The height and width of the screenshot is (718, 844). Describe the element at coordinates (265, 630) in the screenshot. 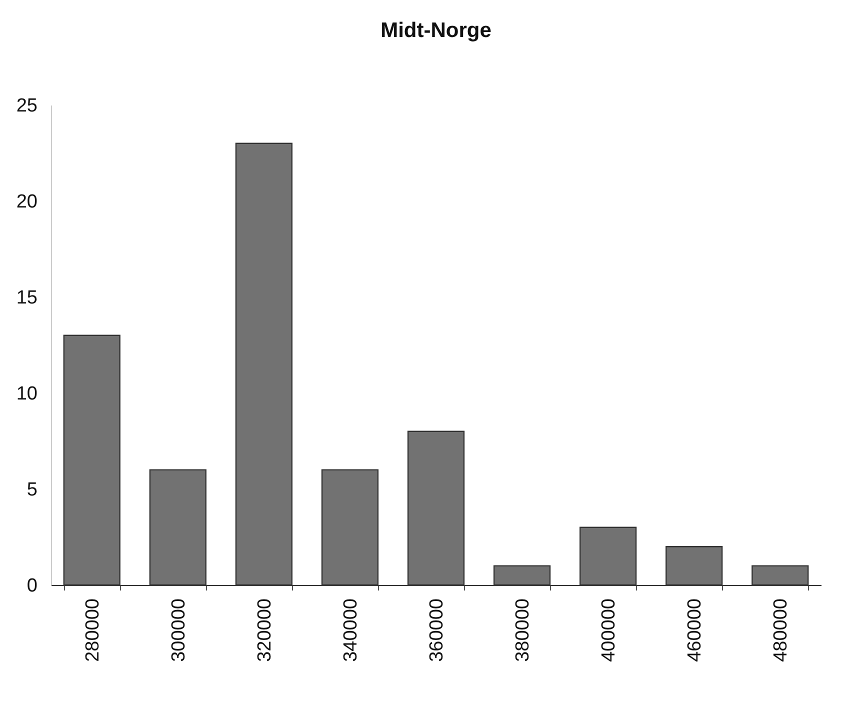

I see `x-tick-label: 320000` at that location.